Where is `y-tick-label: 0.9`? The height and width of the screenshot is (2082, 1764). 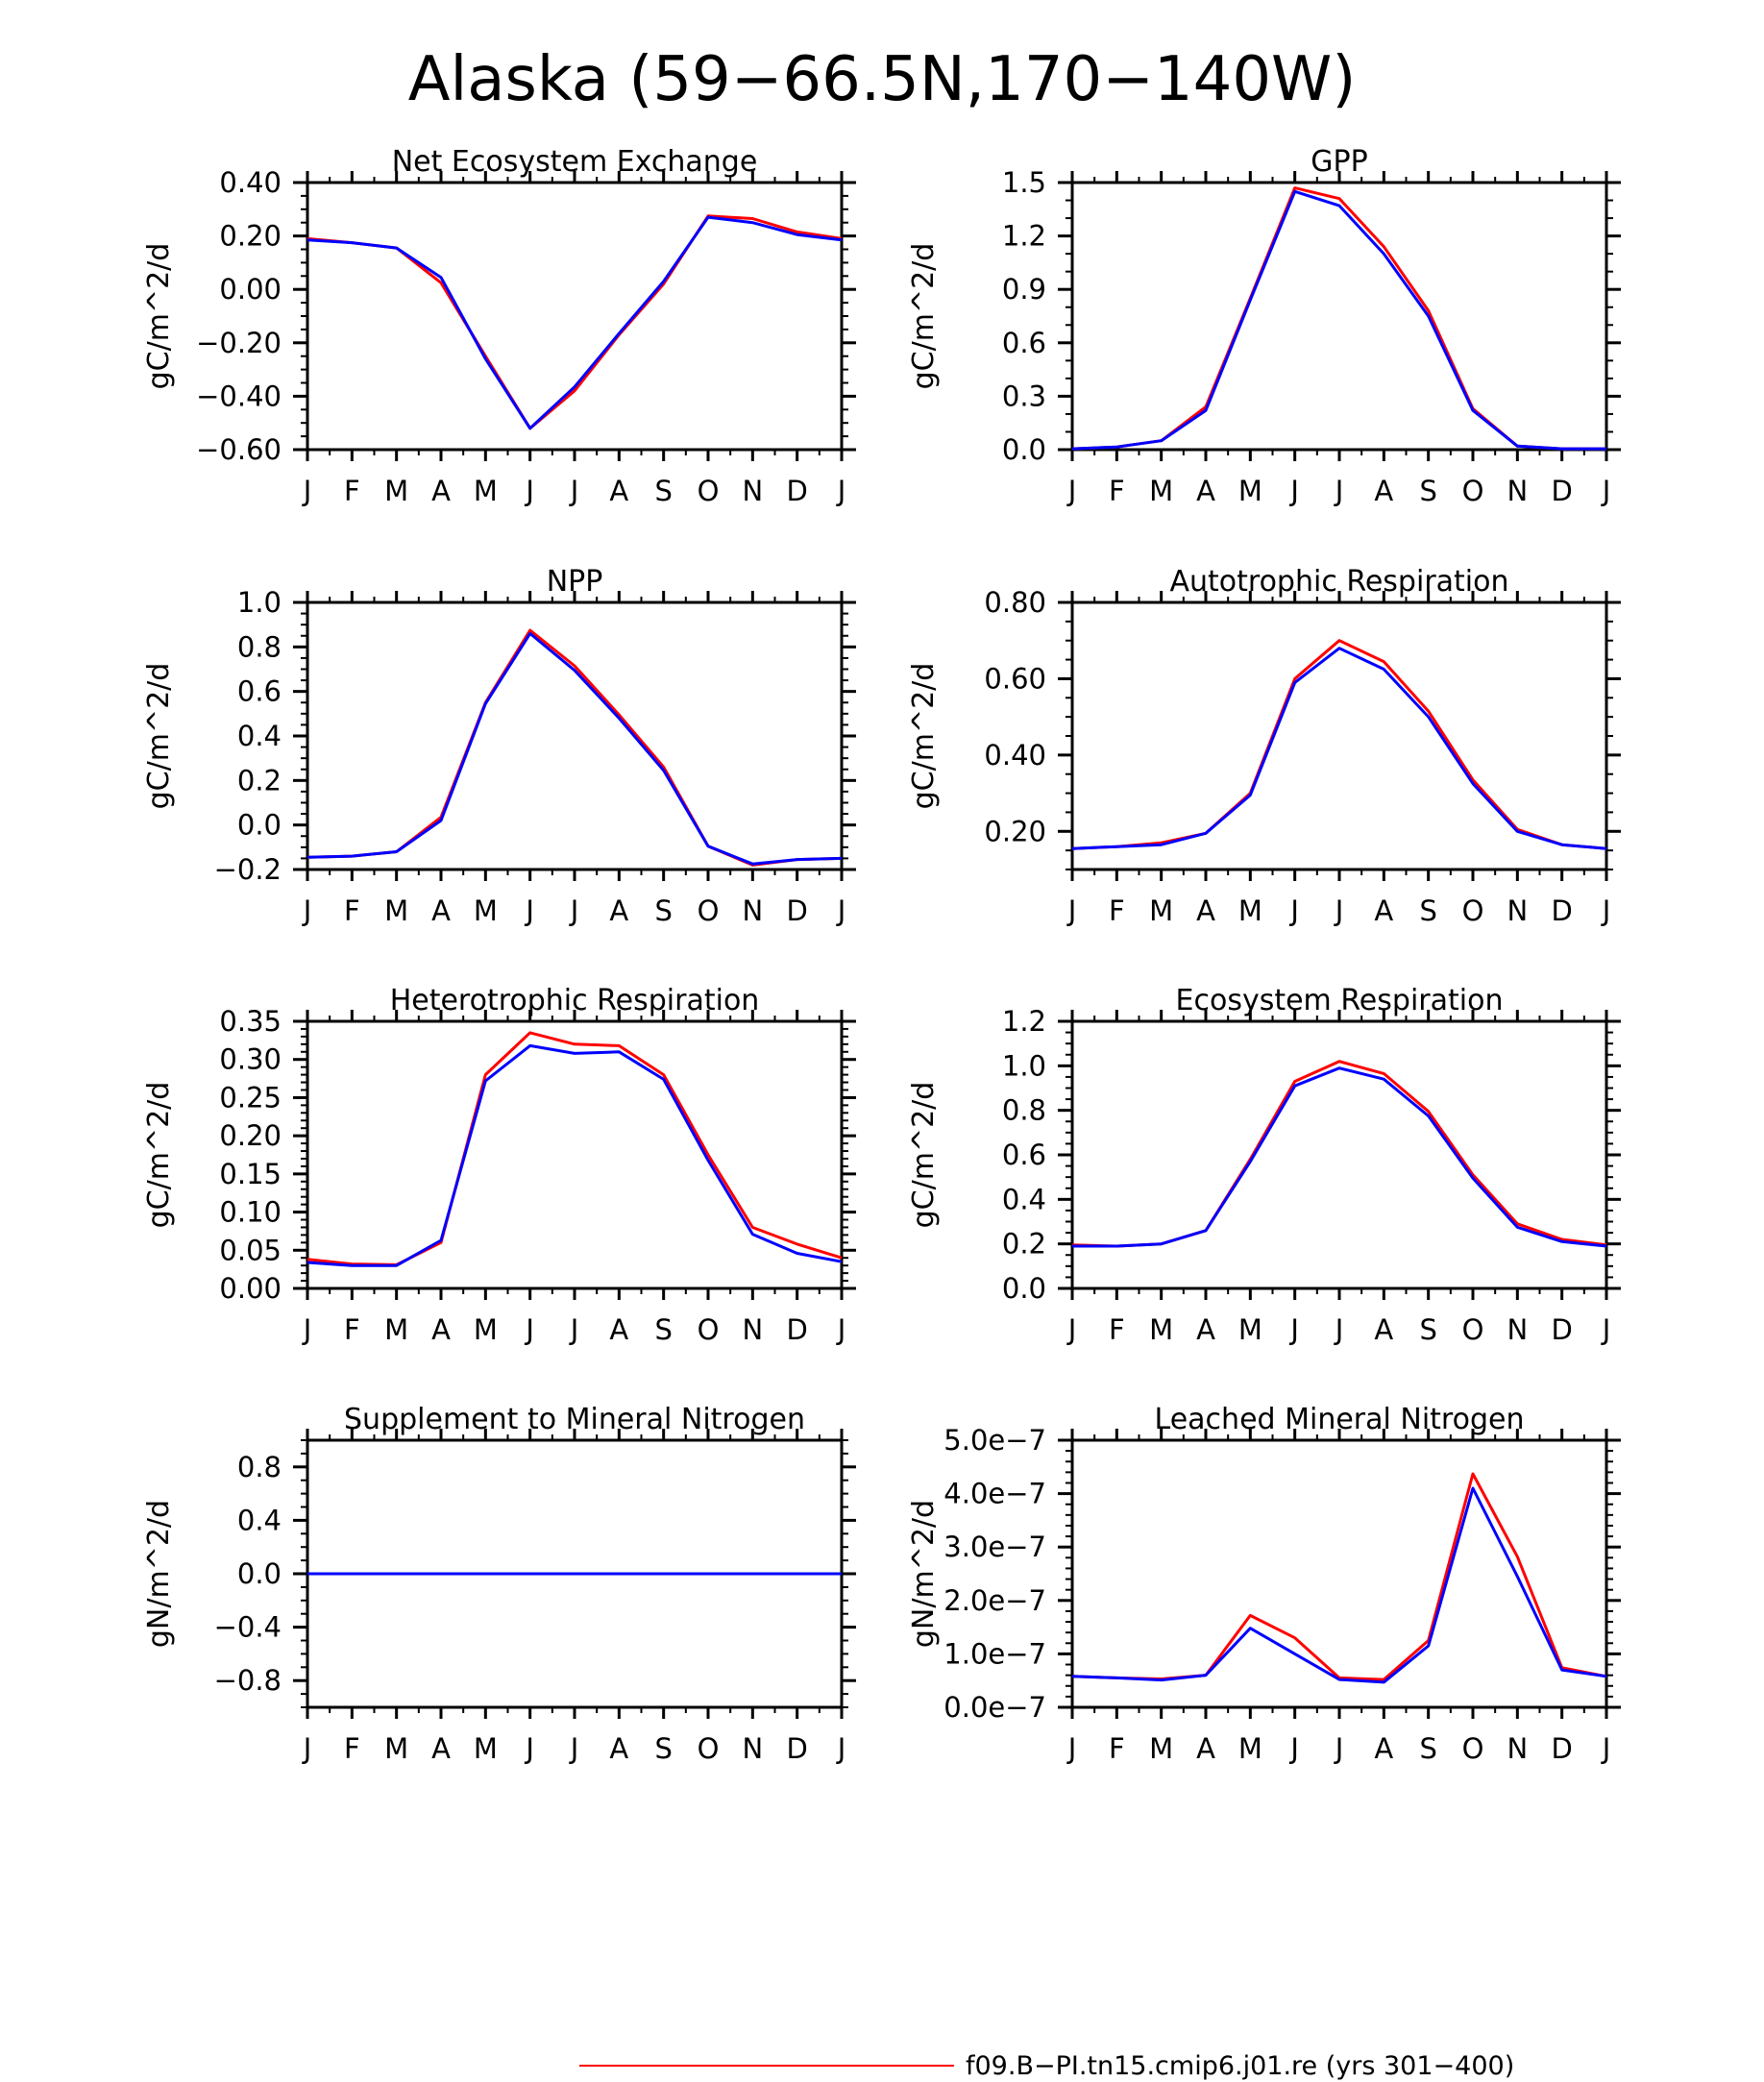 y-tick-label: 0.9 is located at coordinates (1024, 290).